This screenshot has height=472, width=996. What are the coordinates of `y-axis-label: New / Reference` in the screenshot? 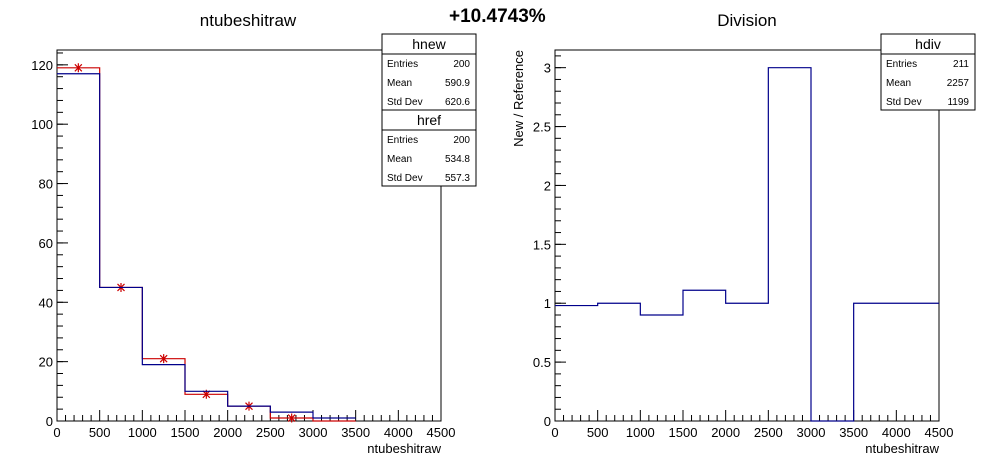 It's located at (518, 98).